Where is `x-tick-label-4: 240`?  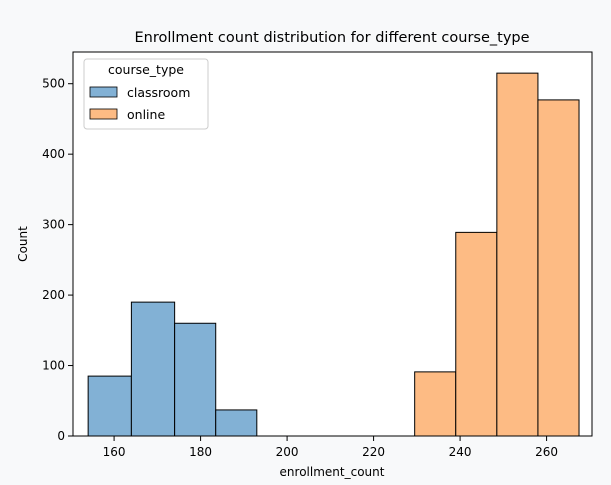 x-tick-label-4: 240 is located at coordinates (460, 452).